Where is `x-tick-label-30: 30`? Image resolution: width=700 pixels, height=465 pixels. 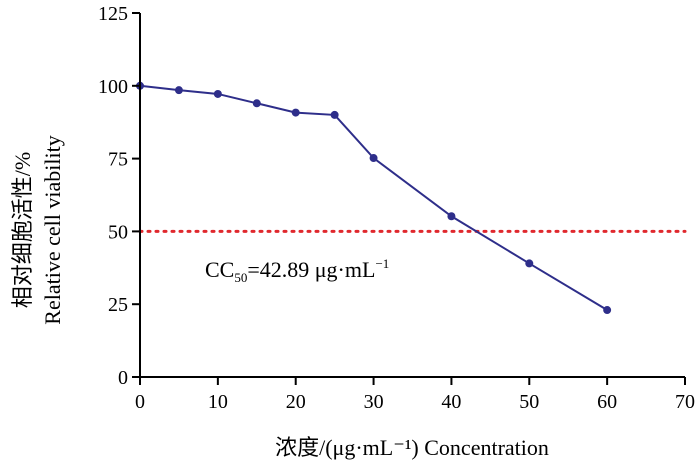
x-tick-label-30: 30 is located at coordinates (374, 402).